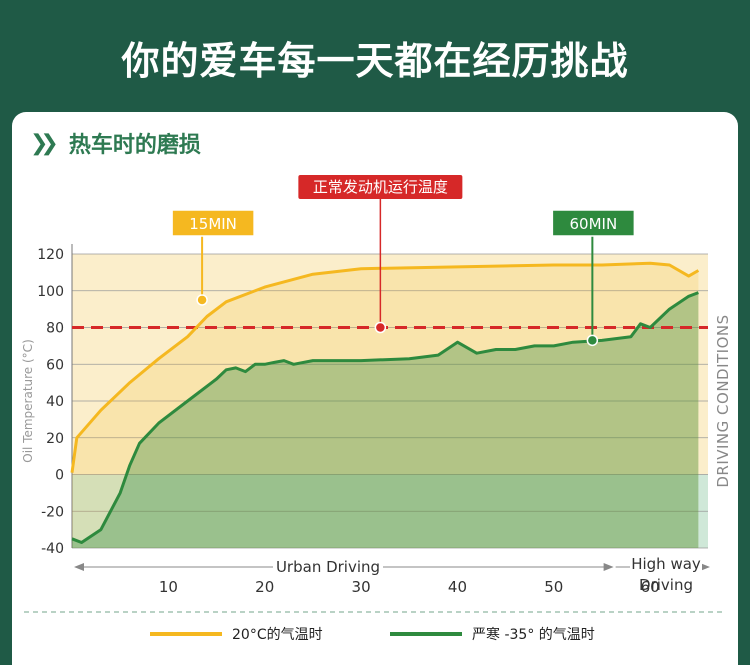 The image size is (750, 665). I want to click on highway-range-arrow-right, so click(705, 567).